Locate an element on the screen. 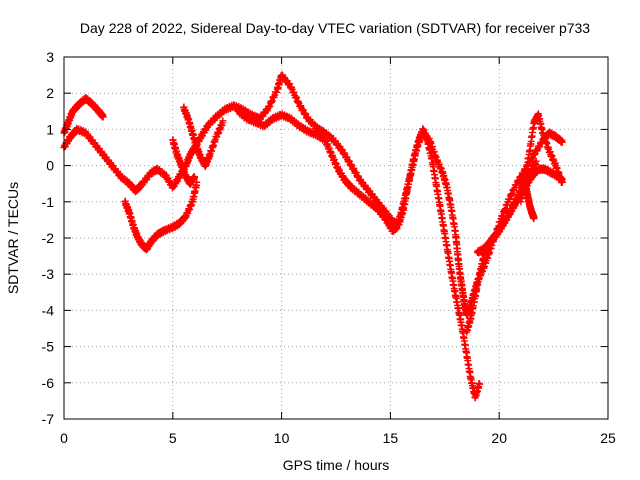  y-tick-label: 1 is located at coordinates (50, 129).